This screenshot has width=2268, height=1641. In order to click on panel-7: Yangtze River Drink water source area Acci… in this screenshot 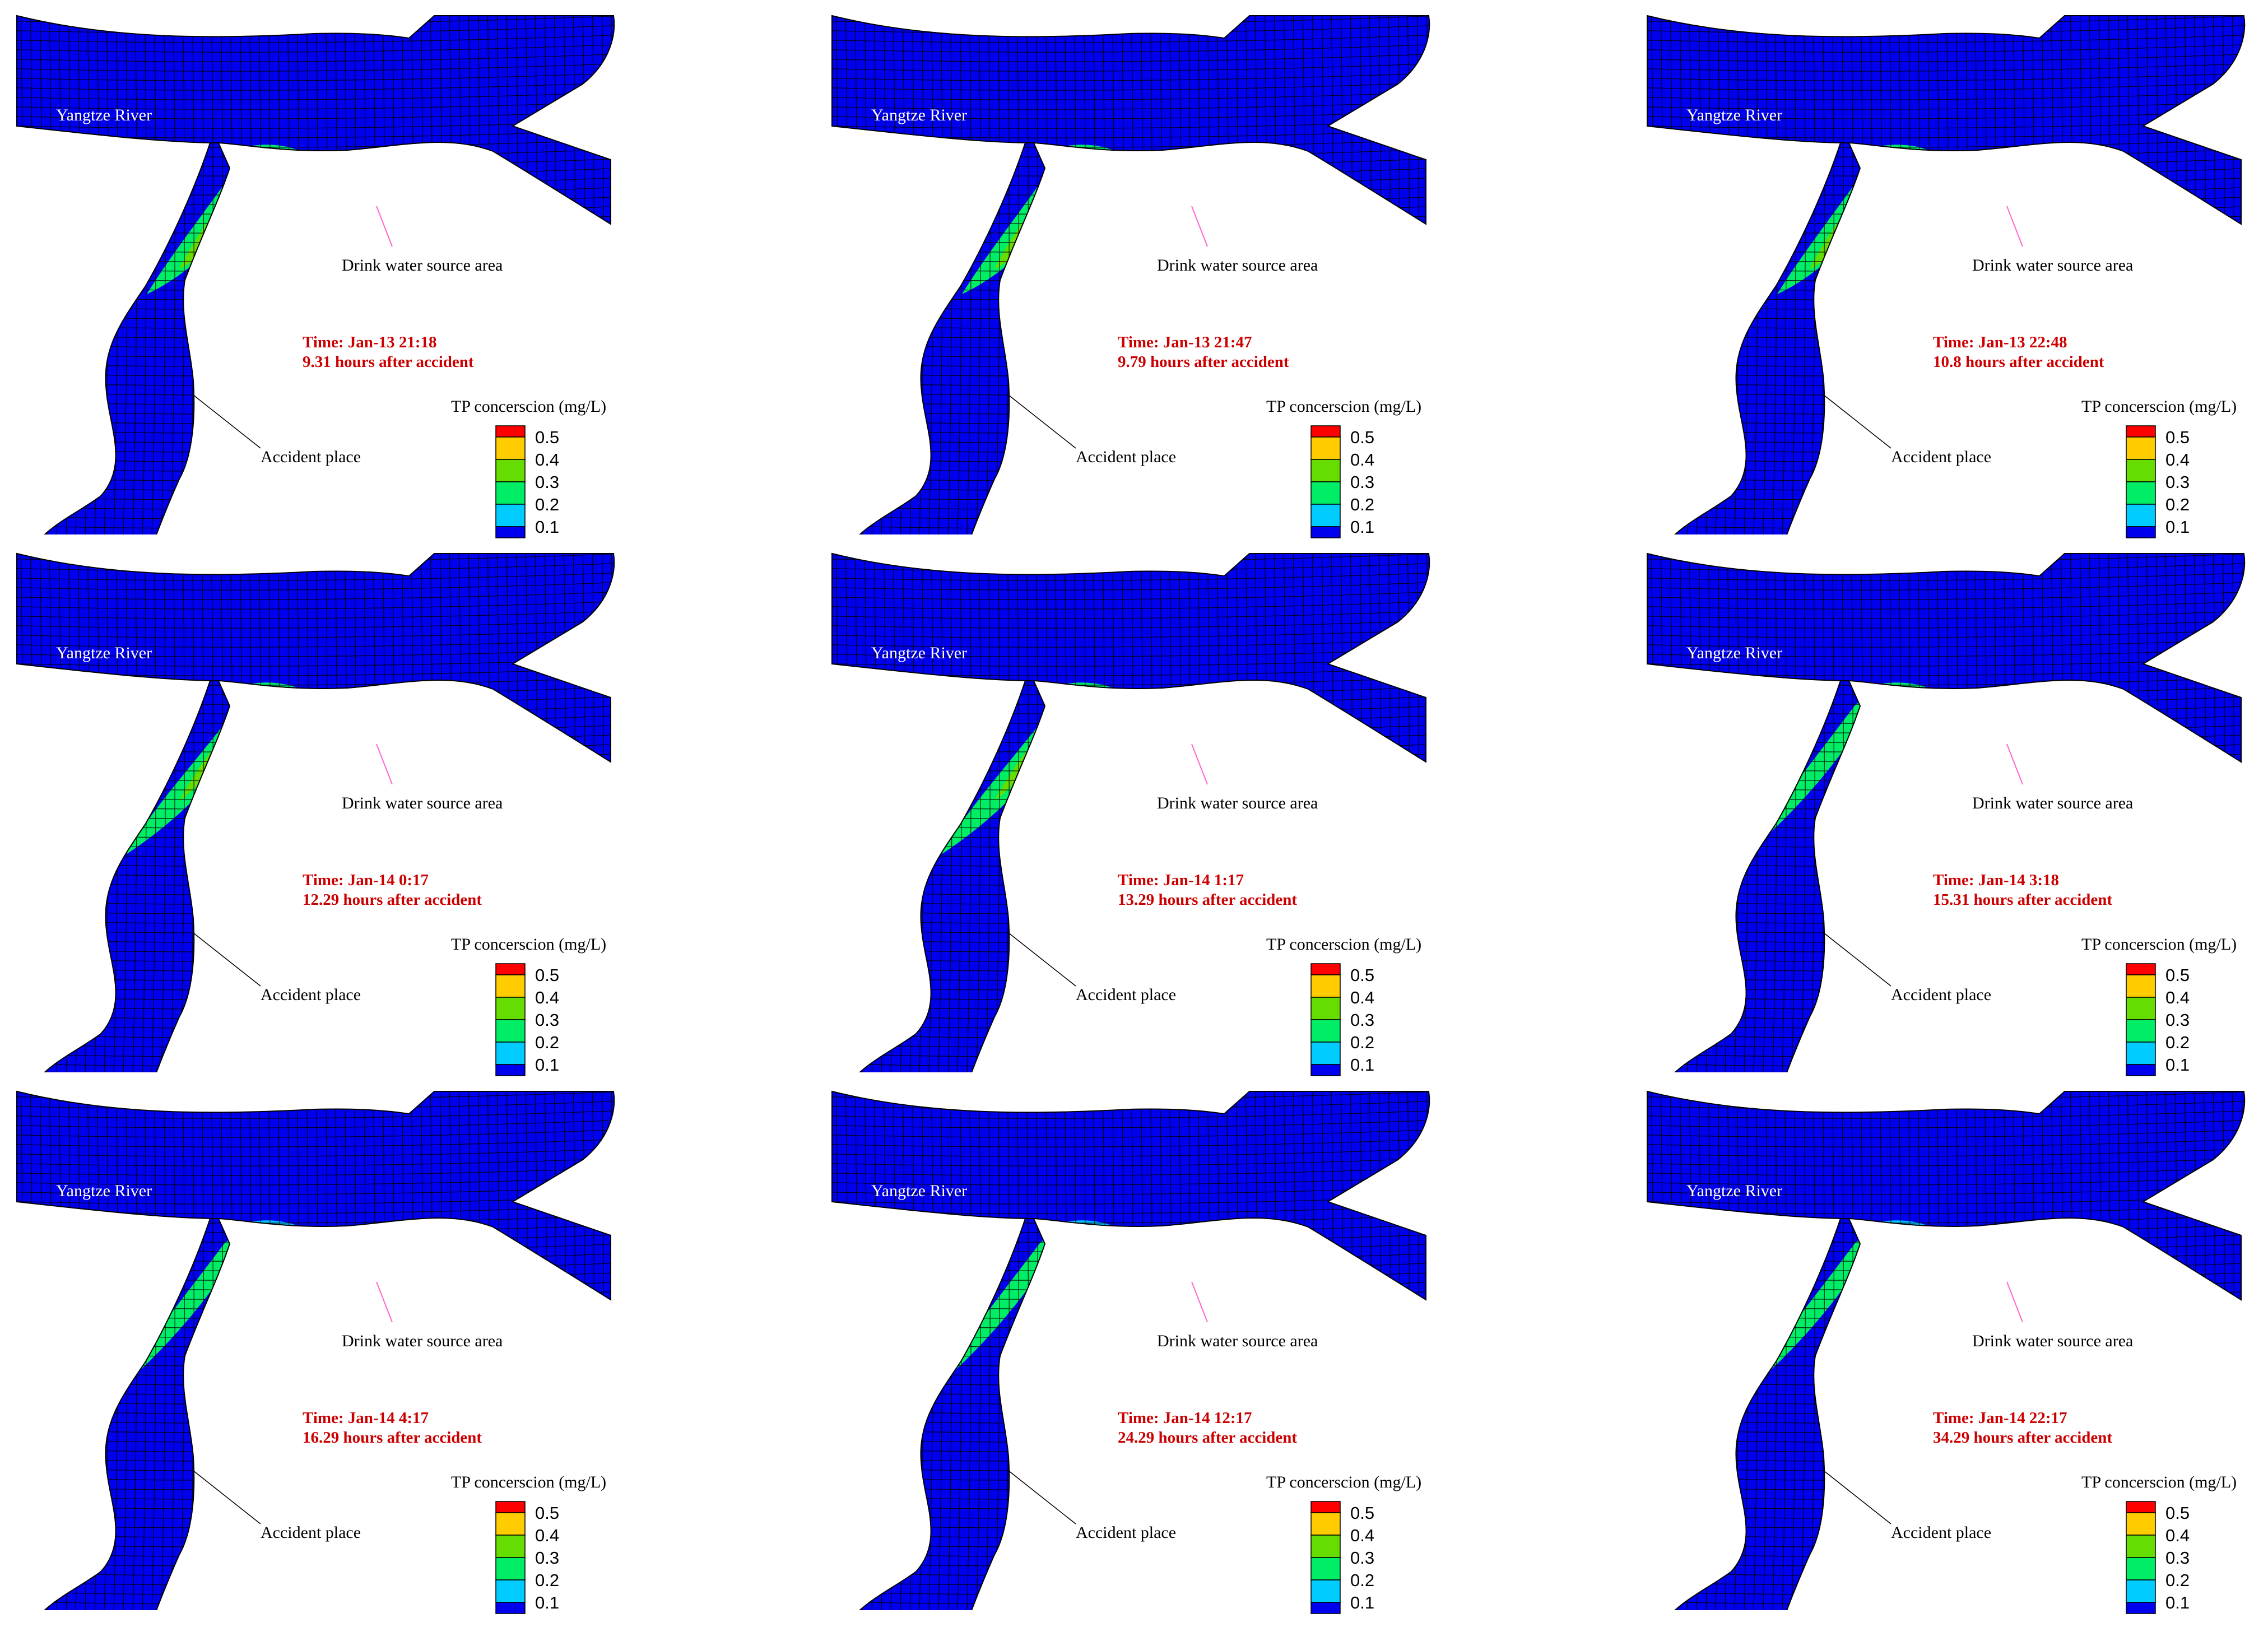, I will do `click(315, 1352)`.